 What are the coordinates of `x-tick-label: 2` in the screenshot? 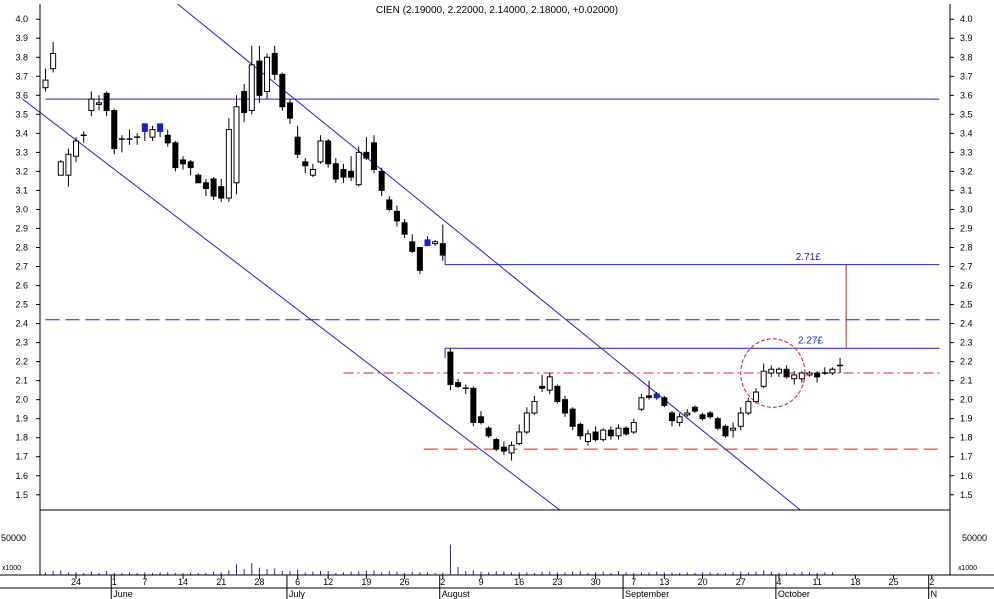 It's located at (442, 582).